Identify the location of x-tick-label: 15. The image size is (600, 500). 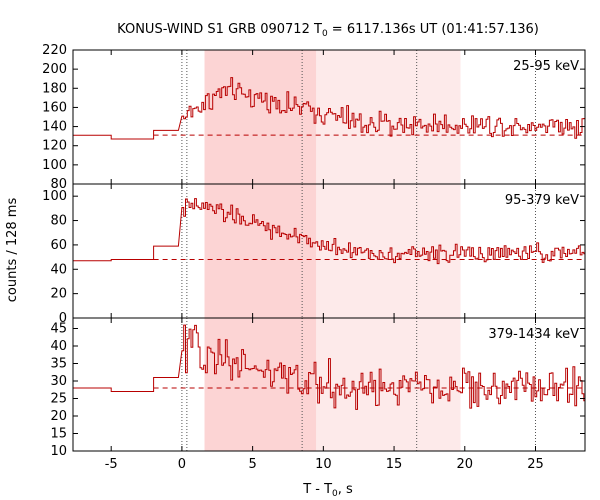
(394, 464).